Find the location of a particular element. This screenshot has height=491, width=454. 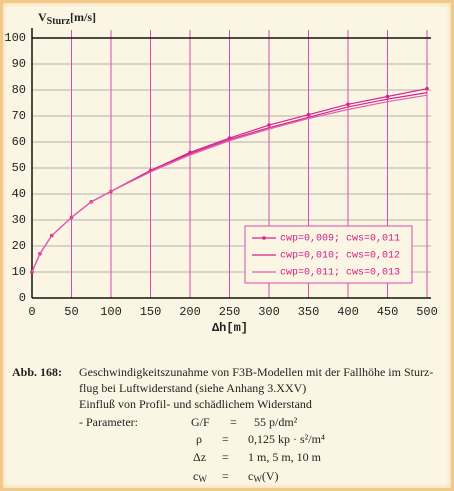

legend-label: cwp=0,011; cws=0,013 is located at coordinates (340, 273).